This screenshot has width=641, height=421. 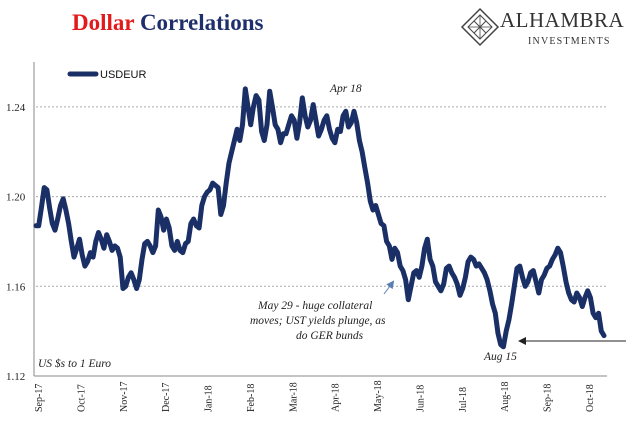 I want to click on annotation-may29-line3: do GER bunds, so click(x=330, y=336).